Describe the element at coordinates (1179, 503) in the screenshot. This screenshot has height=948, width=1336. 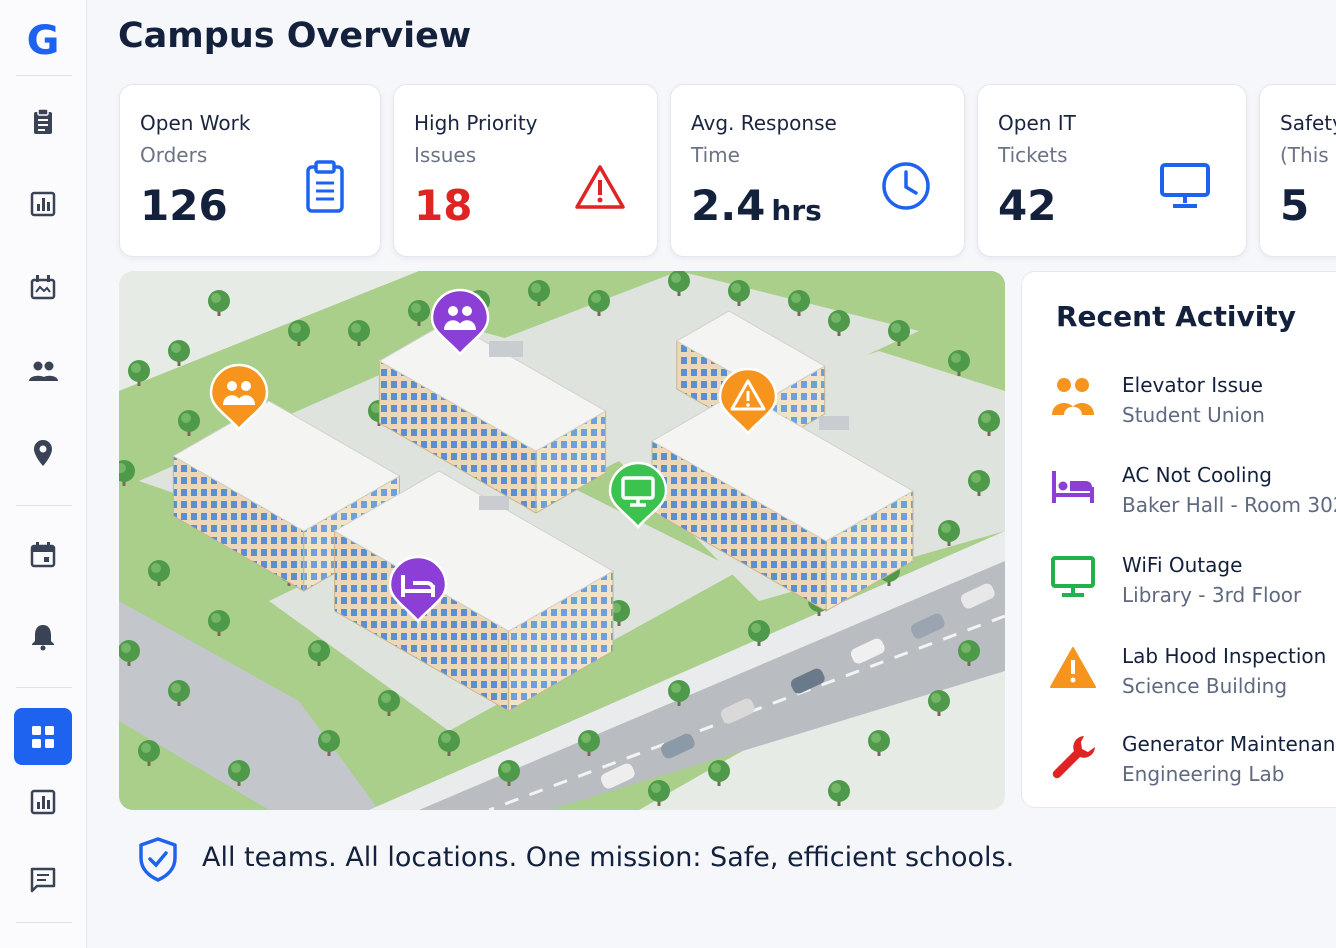
I see `activity-item: AC Not Cooling Baker Hall - Room 302` at that location.